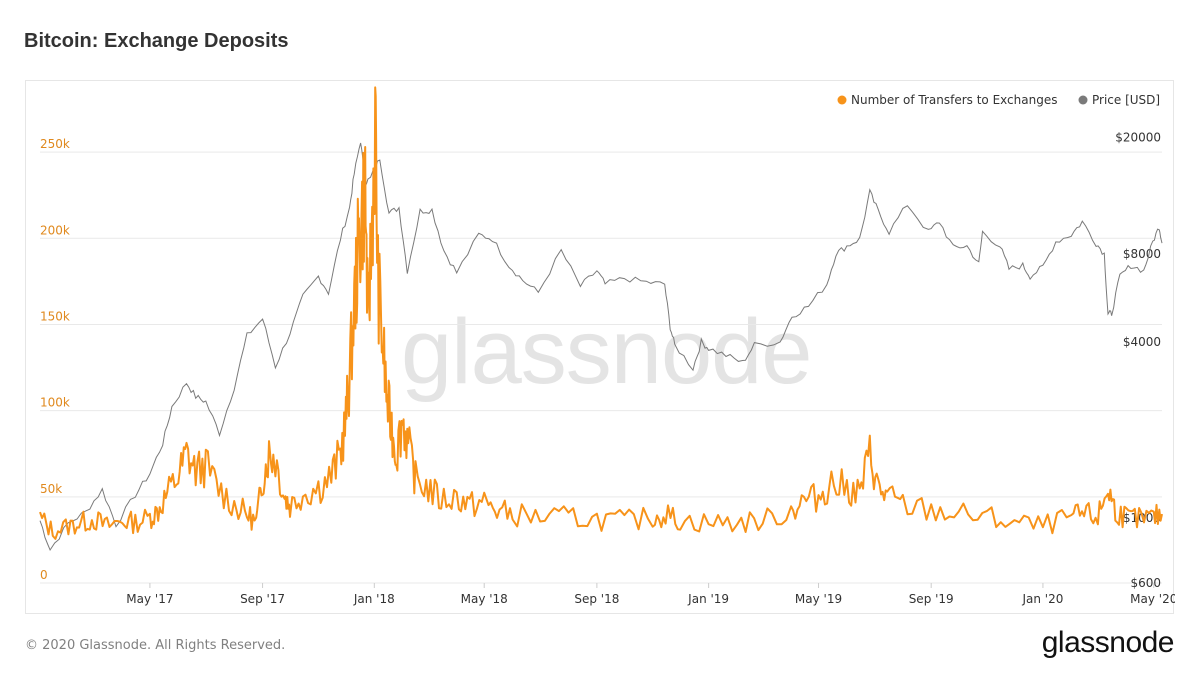  I want to click on legend-item-price: Price [USD], so click(1119, 100).